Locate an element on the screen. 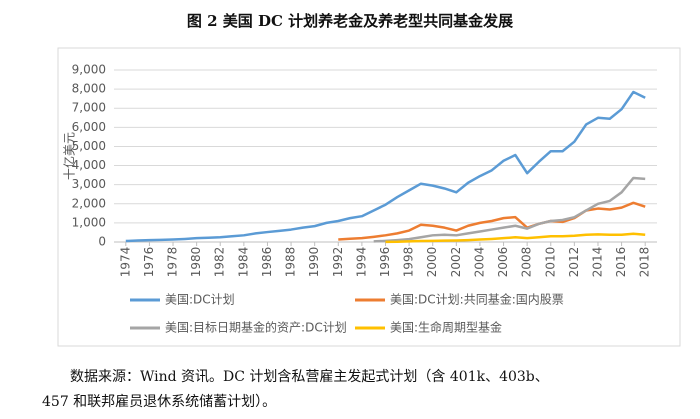 This screenshot has height=419, width=700. x-tick-label: 1978 is located at coordinates (173, 262).